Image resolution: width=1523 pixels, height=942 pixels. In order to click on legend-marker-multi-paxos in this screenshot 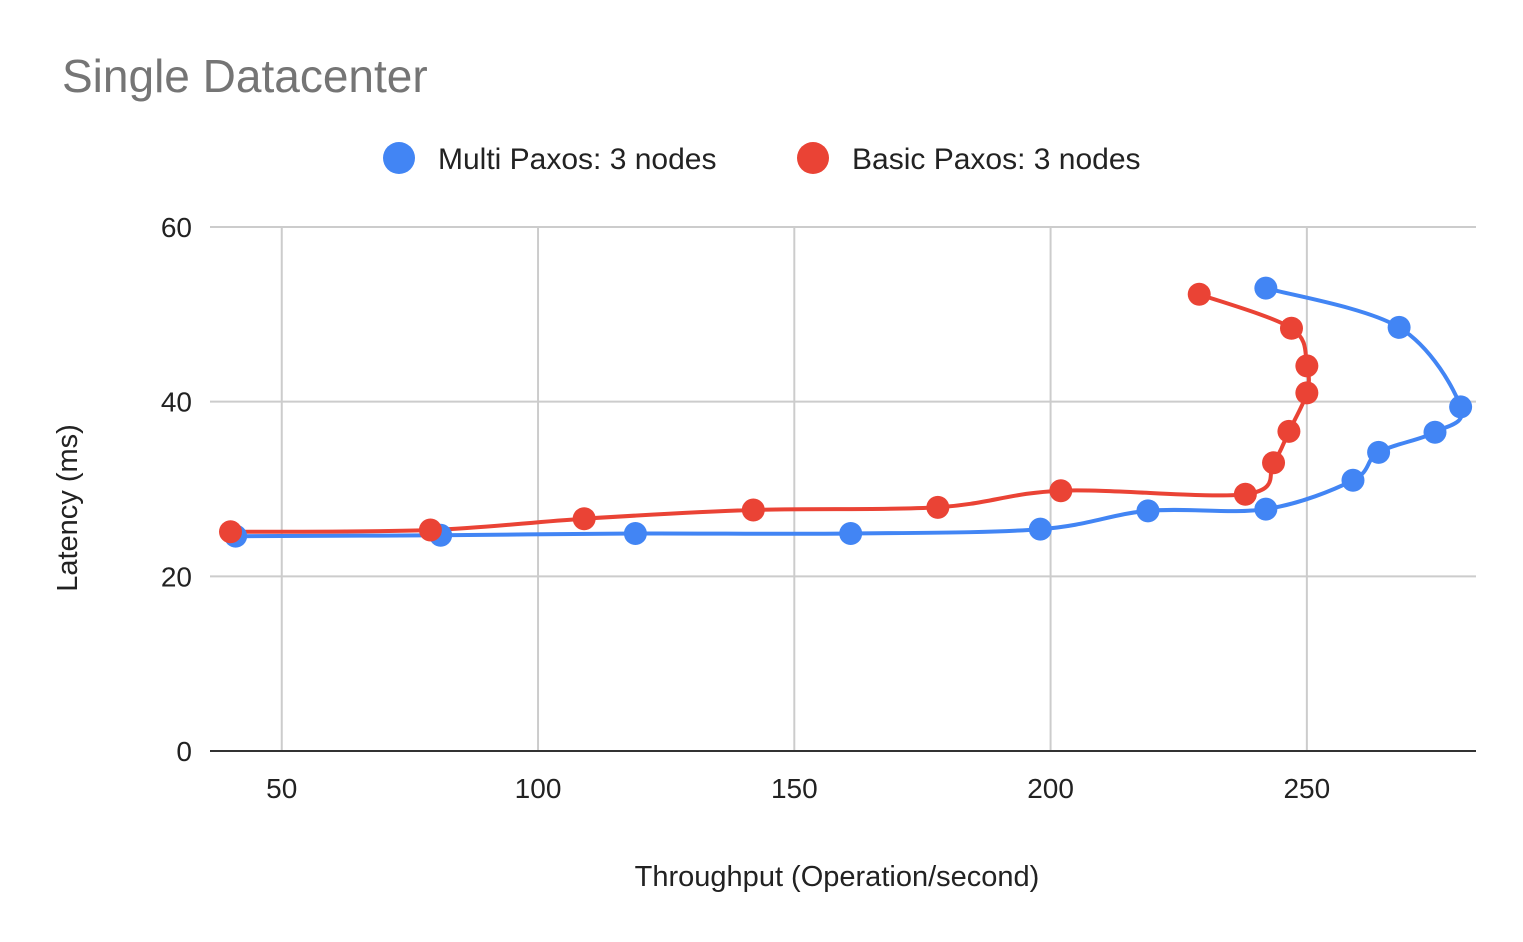, I will do `click(399, 158)`.